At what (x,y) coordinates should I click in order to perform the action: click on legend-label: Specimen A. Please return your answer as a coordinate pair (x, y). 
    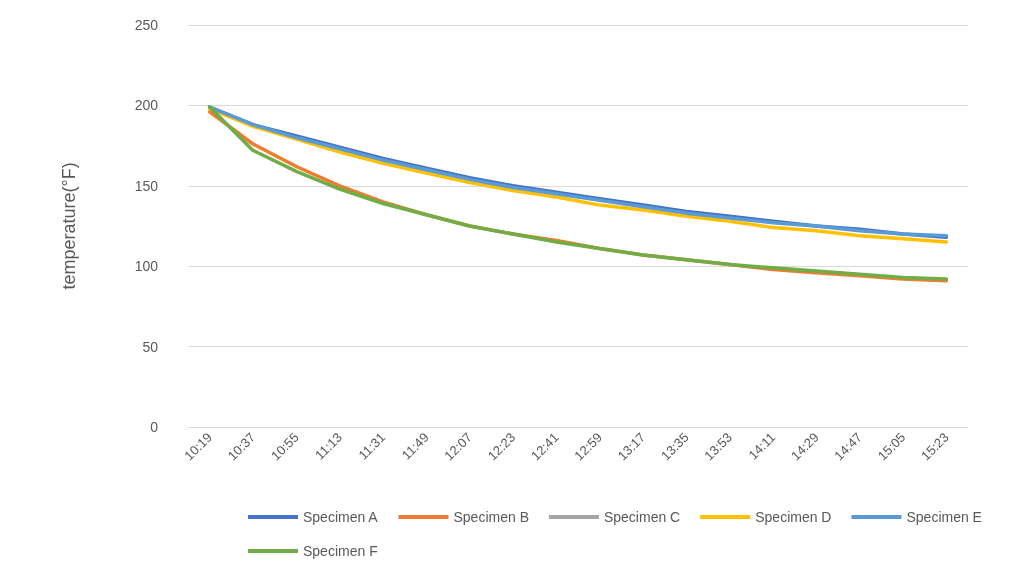
    Looking at the image, I should click on (341, 517).